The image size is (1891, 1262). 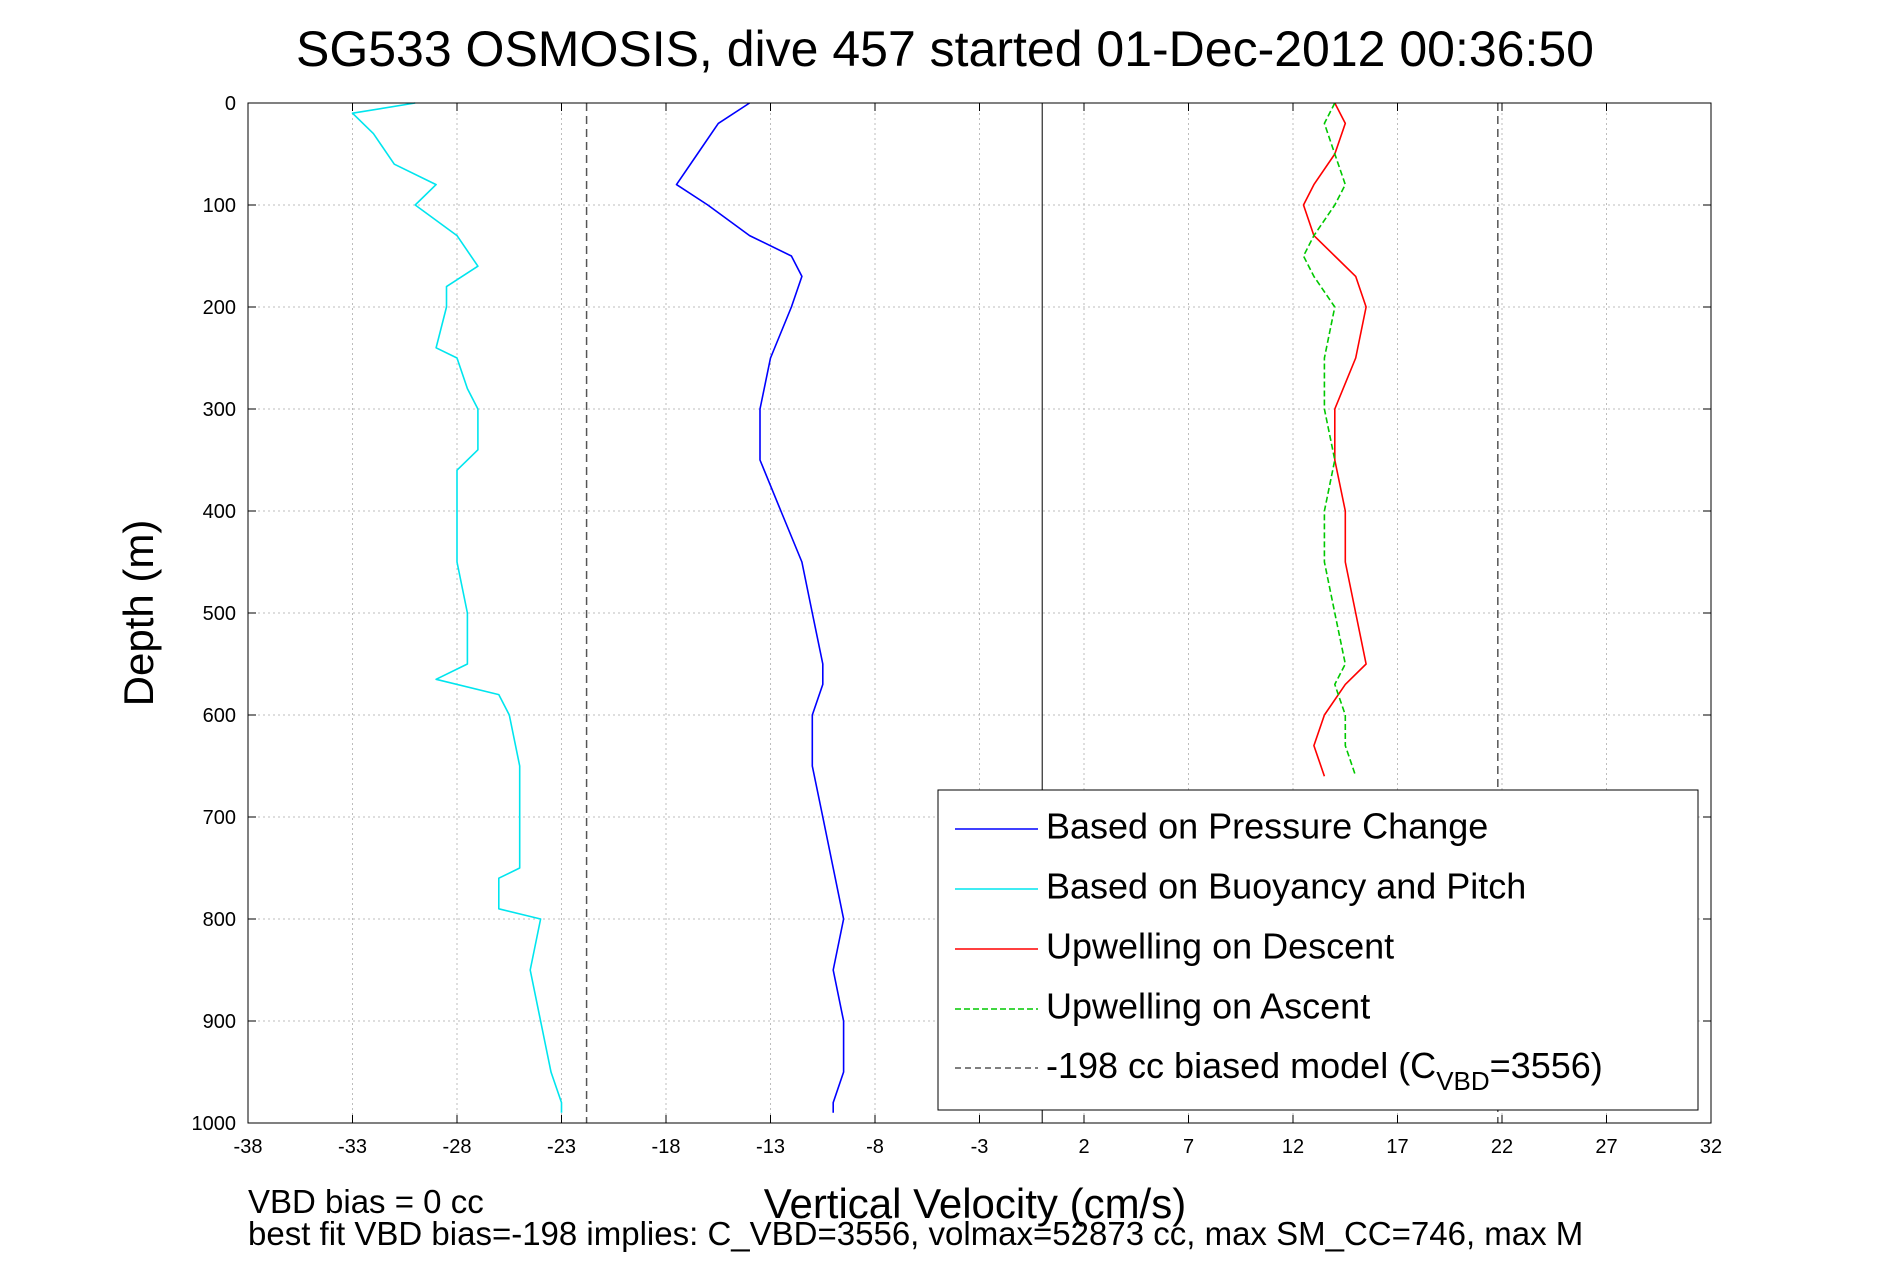 What do you see at coordinates (219, 512) in the screenshot?
I see `y-tick-label: 400` at bounding box center [219, 512].